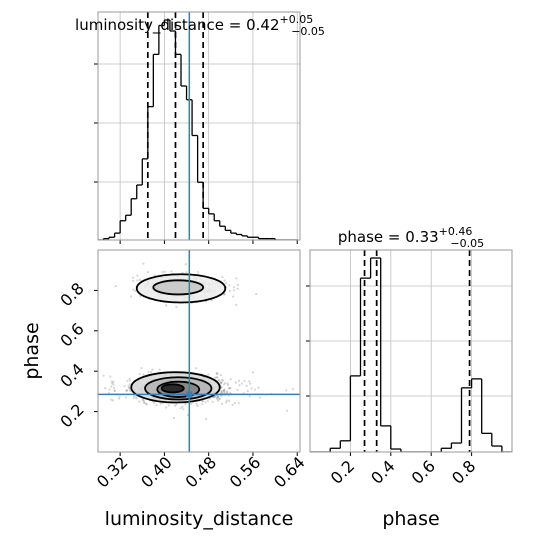 Image resolution: width=550 pixels, height=550 pixels. Describe the element at coordinates (463, 471) in the screenshot. I see `phase-x-tick-label: 0.8` at that location.